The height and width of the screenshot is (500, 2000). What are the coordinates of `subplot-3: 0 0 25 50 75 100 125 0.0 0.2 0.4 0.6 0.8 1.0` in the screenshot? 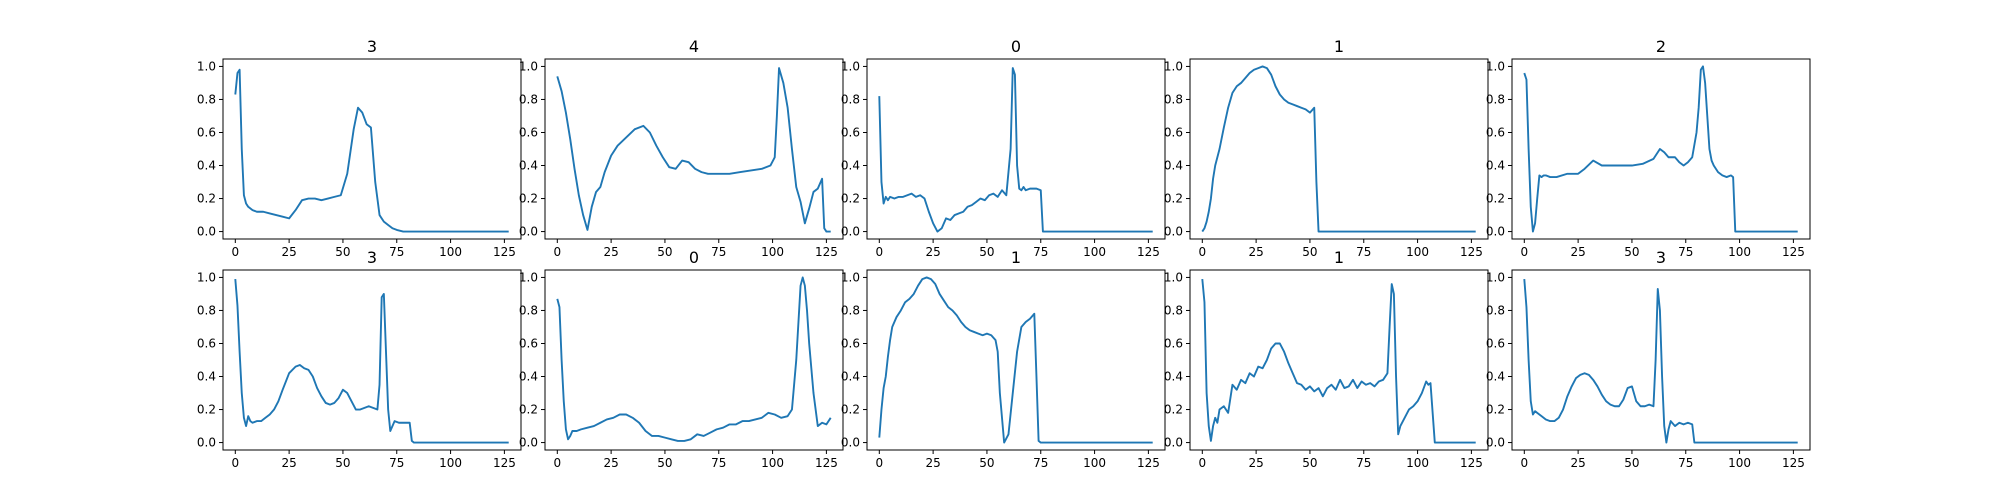 It's located at (1003, 148).